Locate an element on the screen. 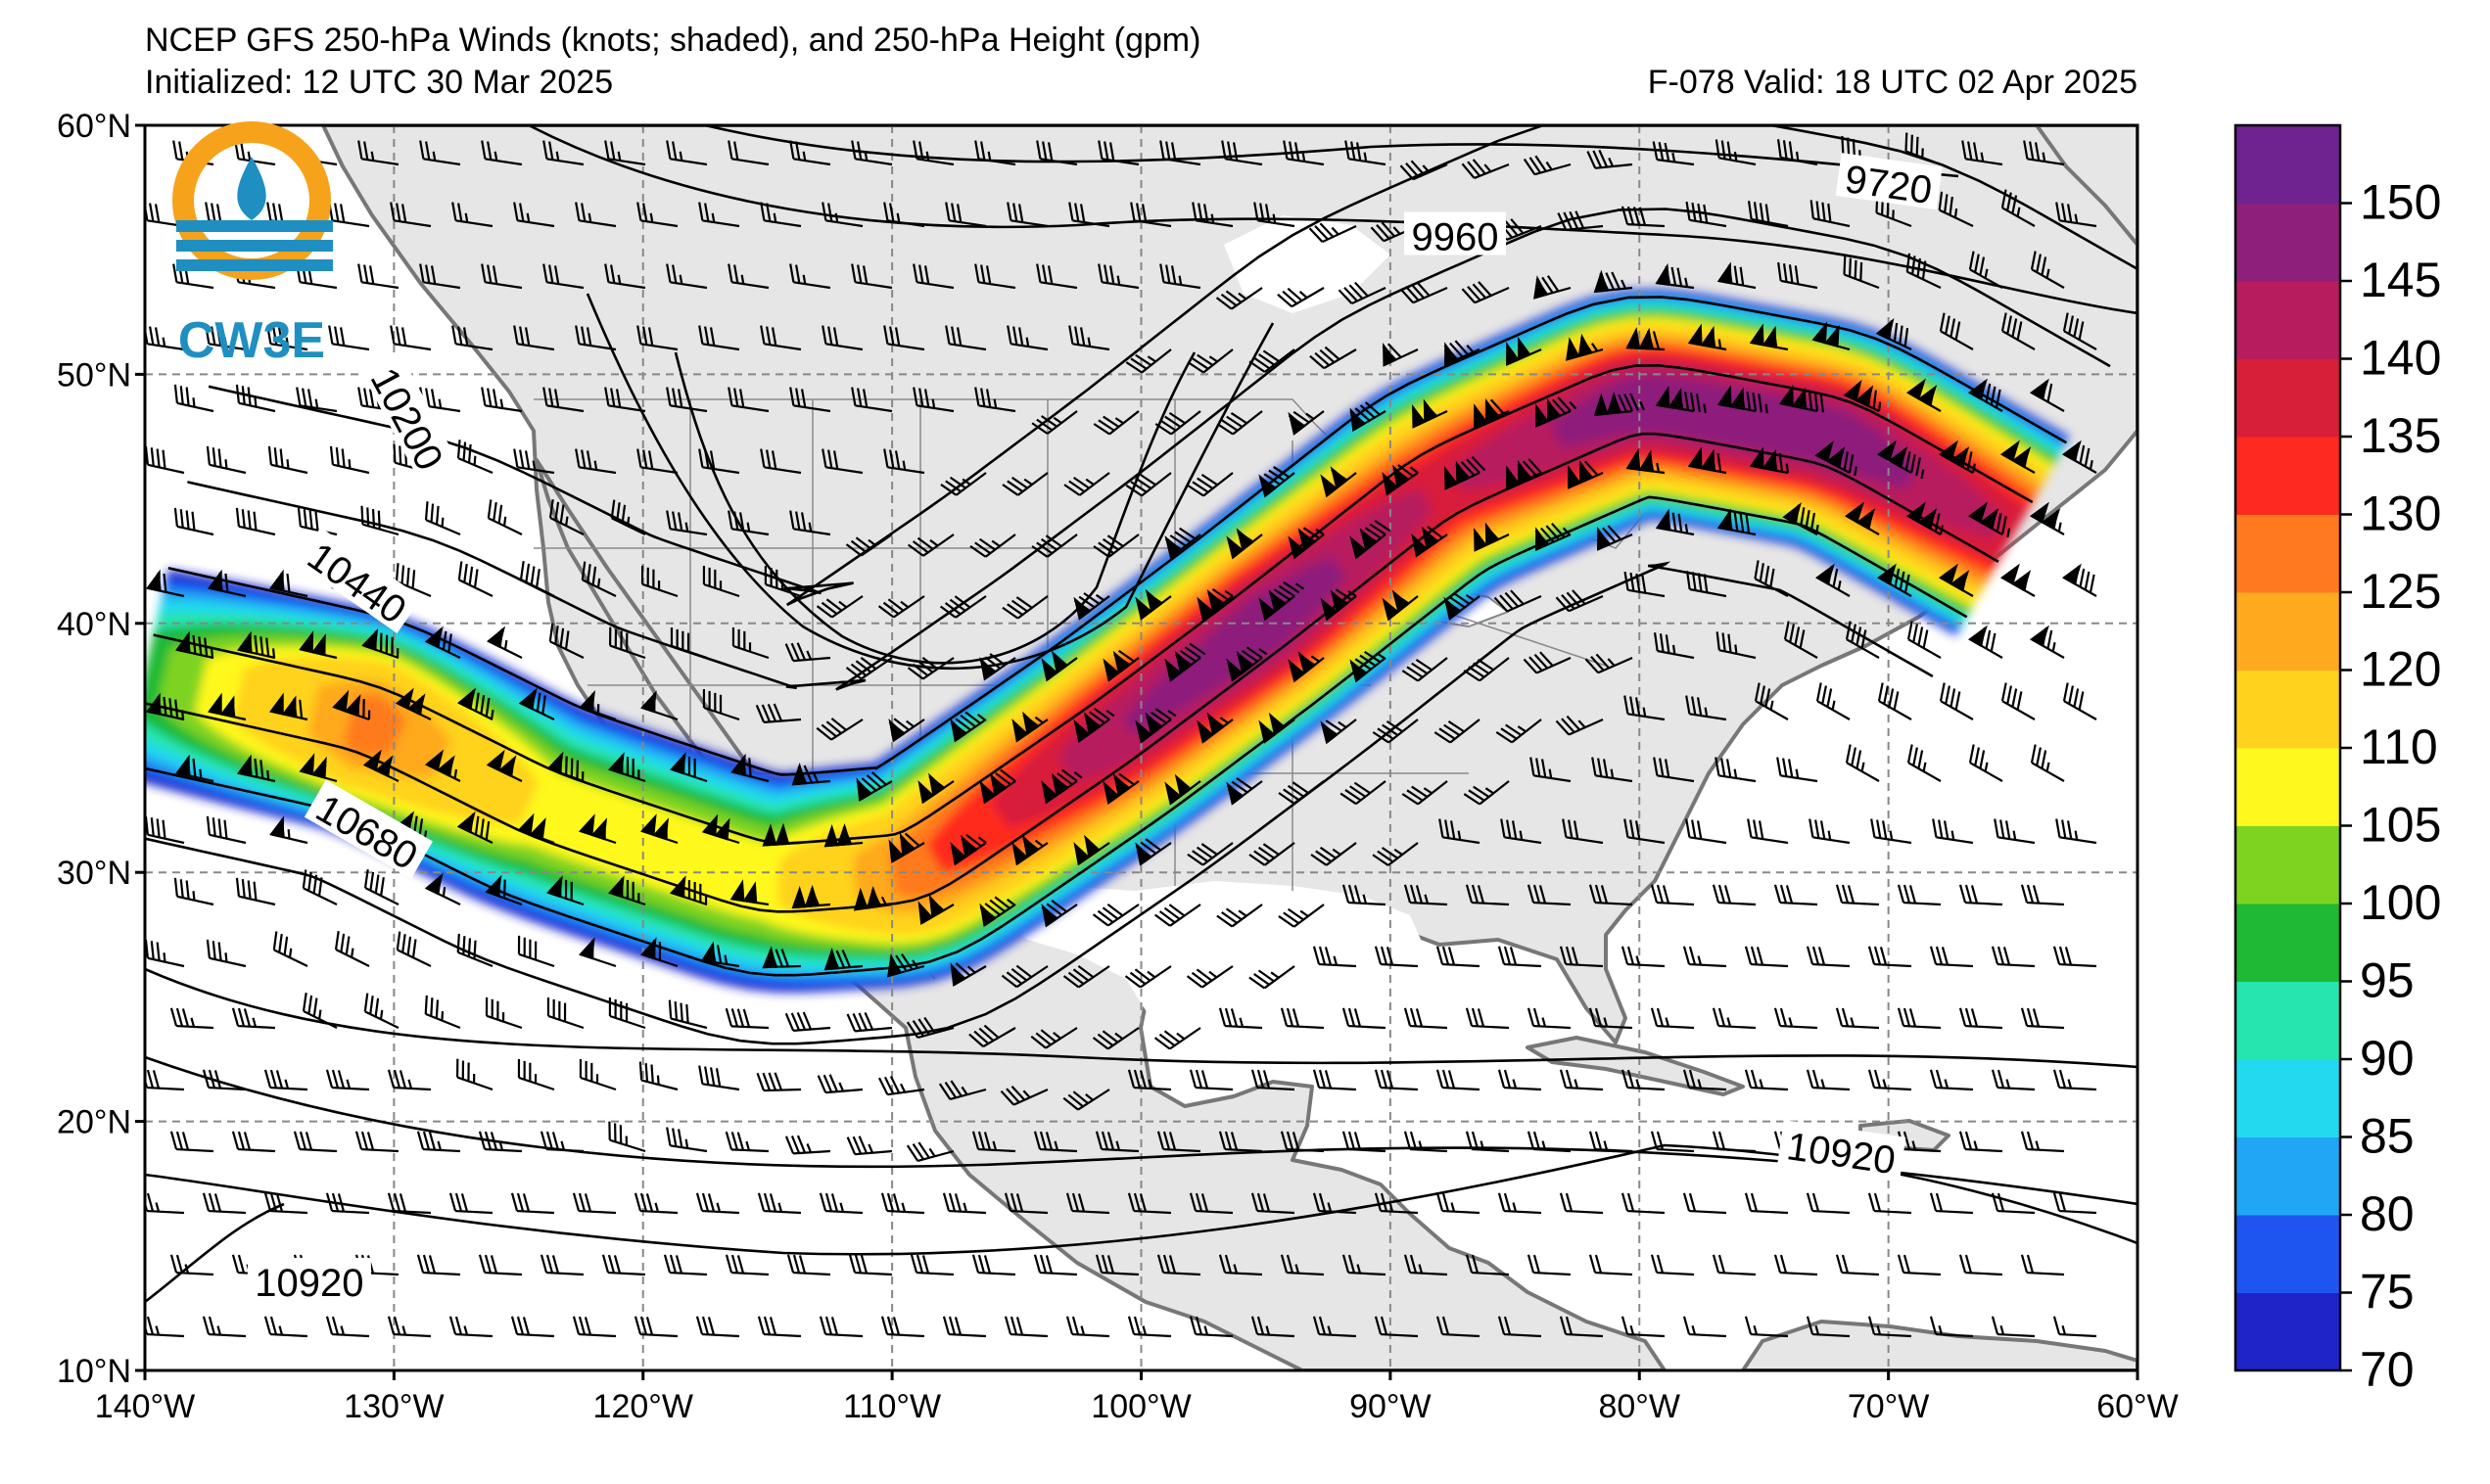 The width and height of the screenshot is (2490, 1484). contour-label-background is located at coordinates (409, 417).